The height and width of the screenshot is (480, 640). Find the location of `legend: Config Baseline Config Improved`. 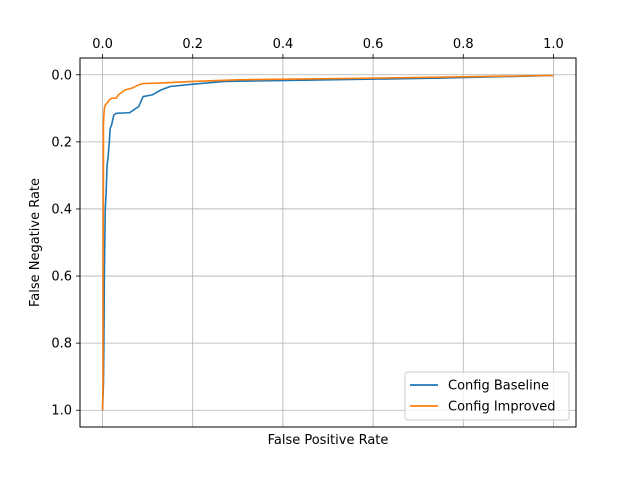

legend: Config Baseline Config Improved is located at coordinates (487, 396).